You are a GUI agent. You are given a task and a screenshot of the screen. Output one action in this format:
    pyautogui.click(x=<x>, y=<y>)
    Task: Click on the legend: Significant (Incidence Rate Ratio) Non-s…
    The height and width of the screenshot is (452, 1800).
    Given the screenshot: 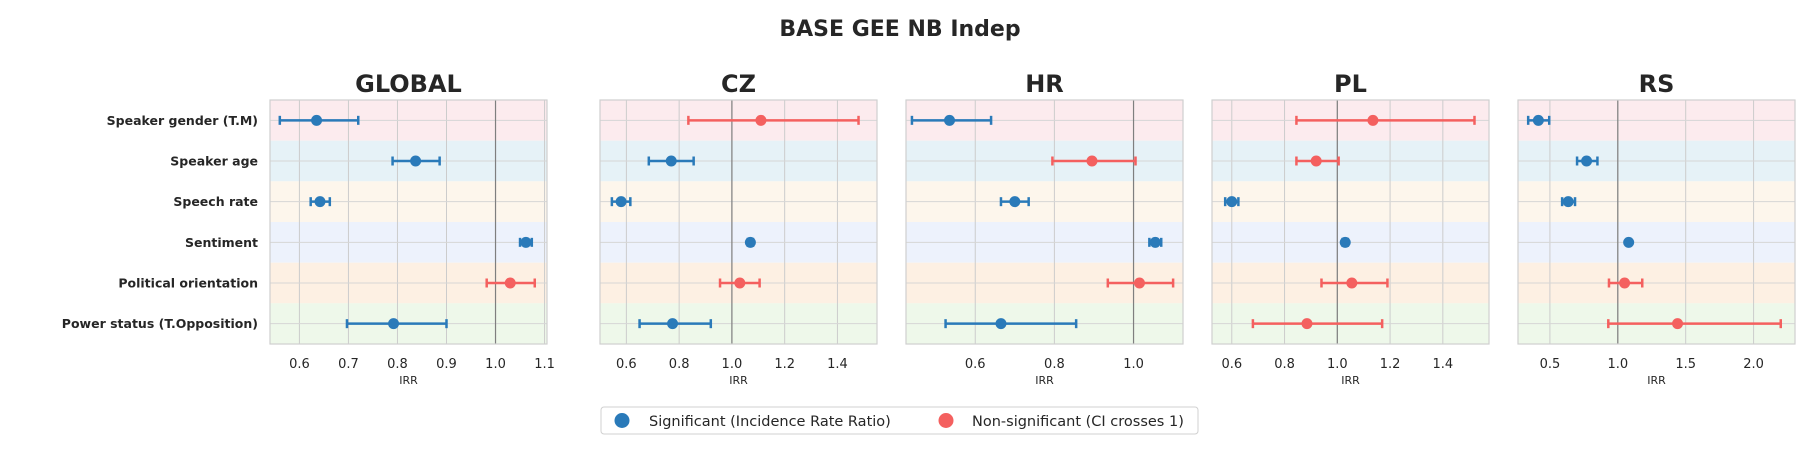 What is the action you would take?
    pyautogui.click(x=899, y=420)
    